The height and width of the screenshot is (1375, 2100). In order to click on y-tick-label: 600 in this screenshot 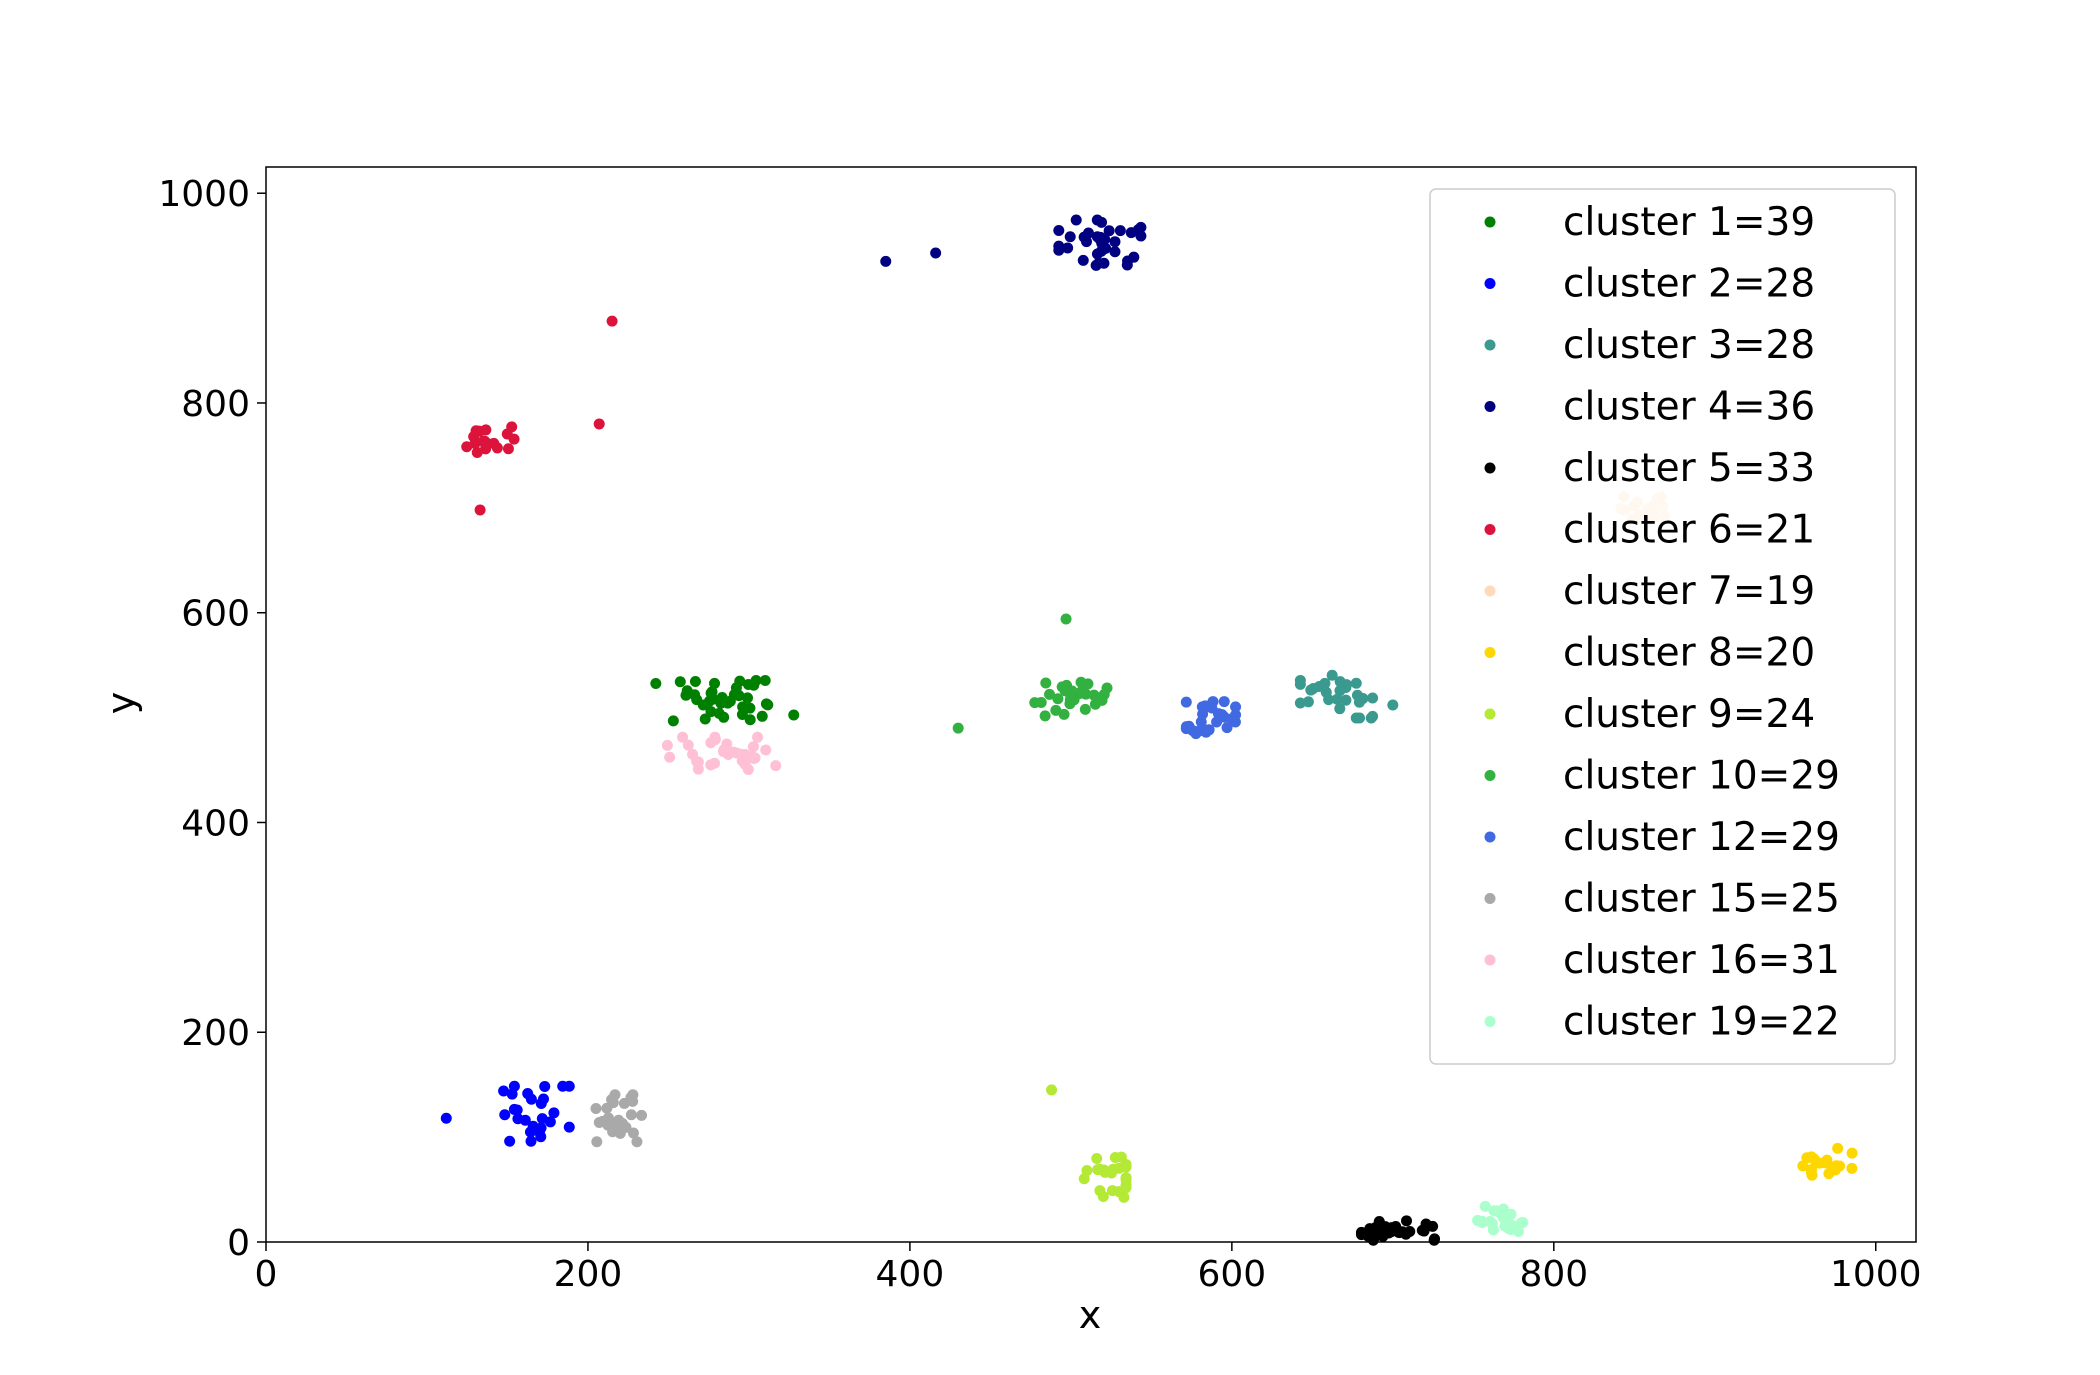, I will do `click(215, 614)`.